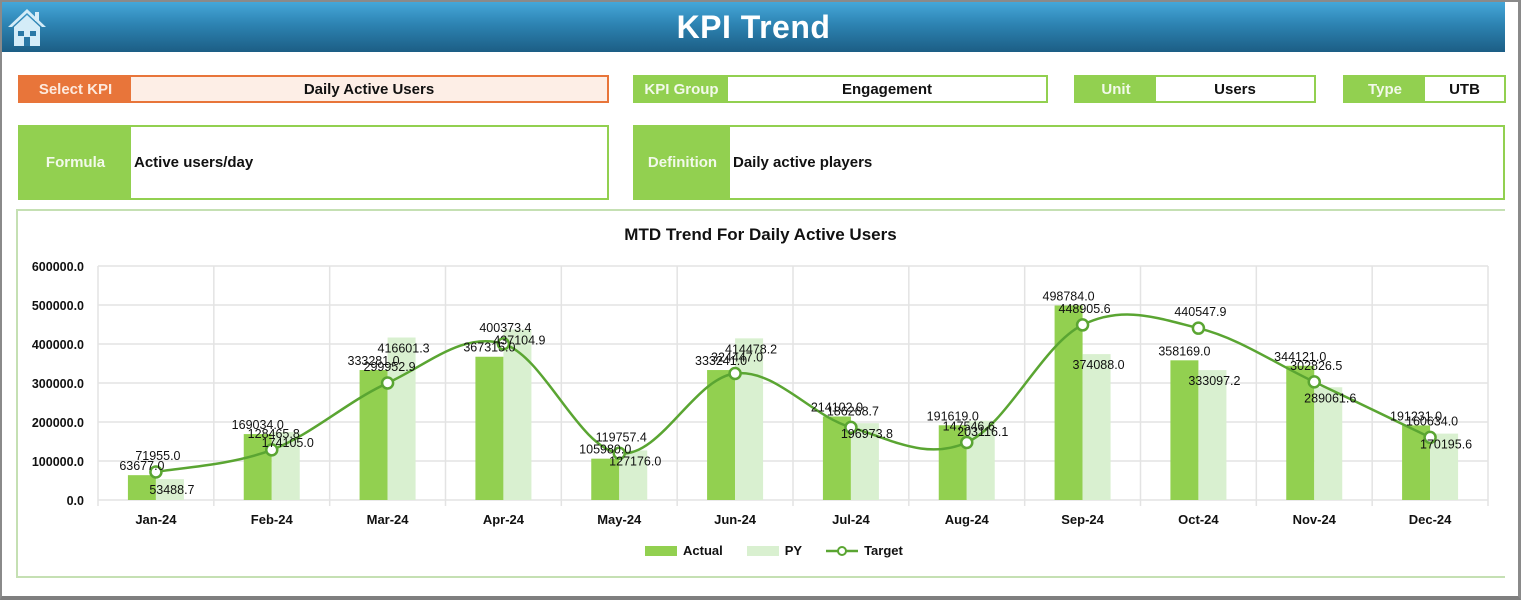 The image size is (1521, 600). I want to click on x-tick-label: Jun-24, so click(735, 519).